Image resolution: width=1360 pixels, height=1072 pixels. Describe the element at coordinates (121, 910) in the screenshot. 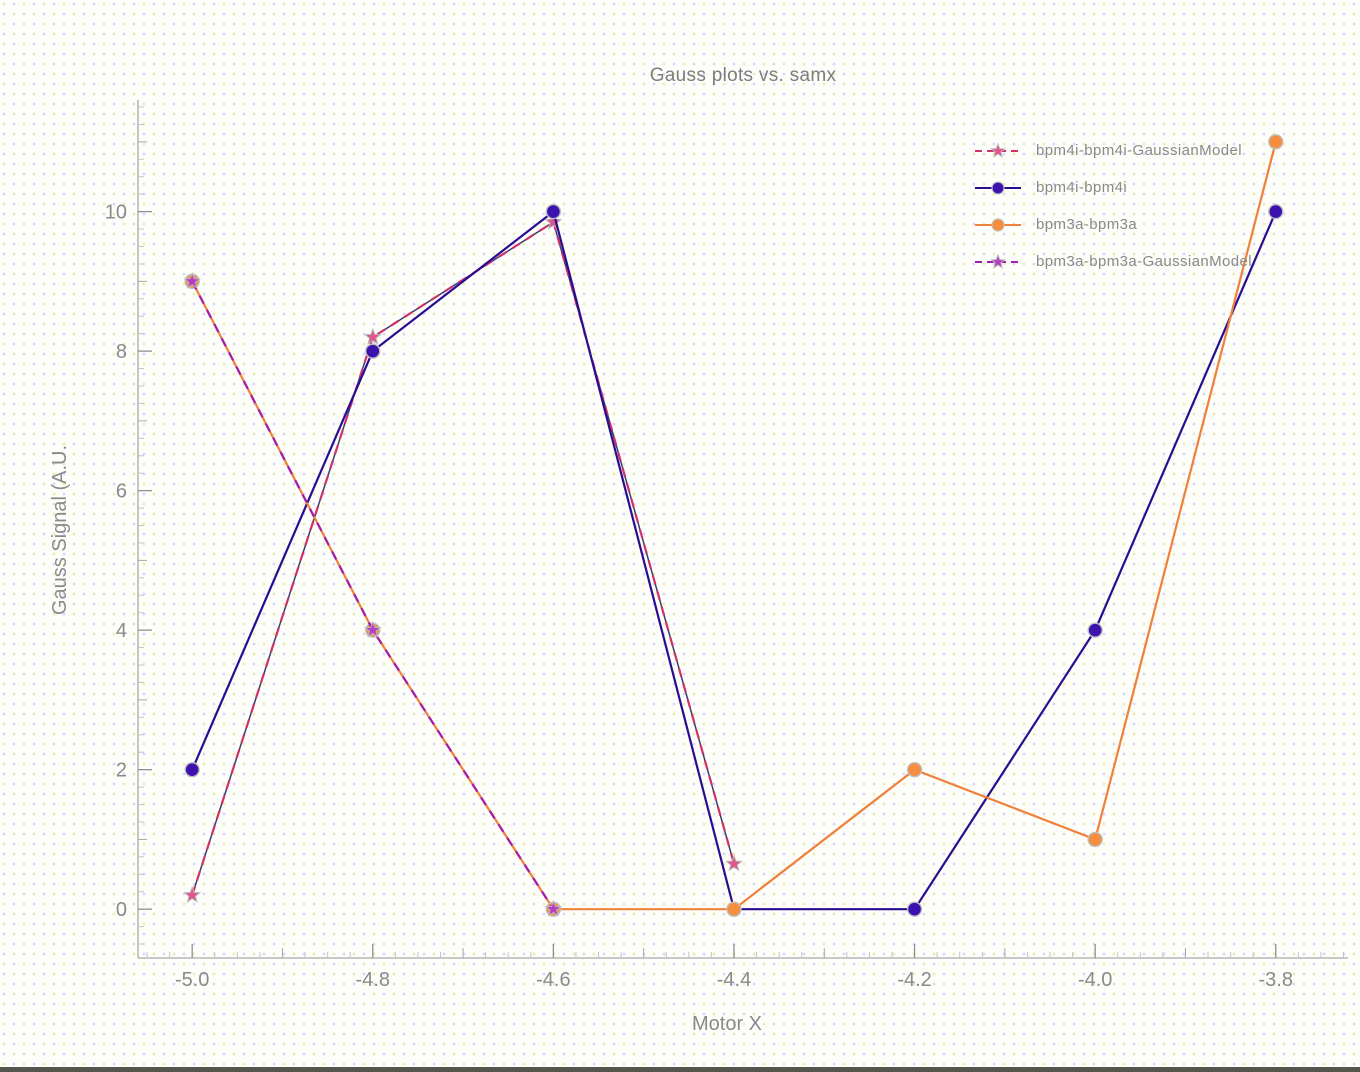

I see `y-tick-label: 0` at that location.